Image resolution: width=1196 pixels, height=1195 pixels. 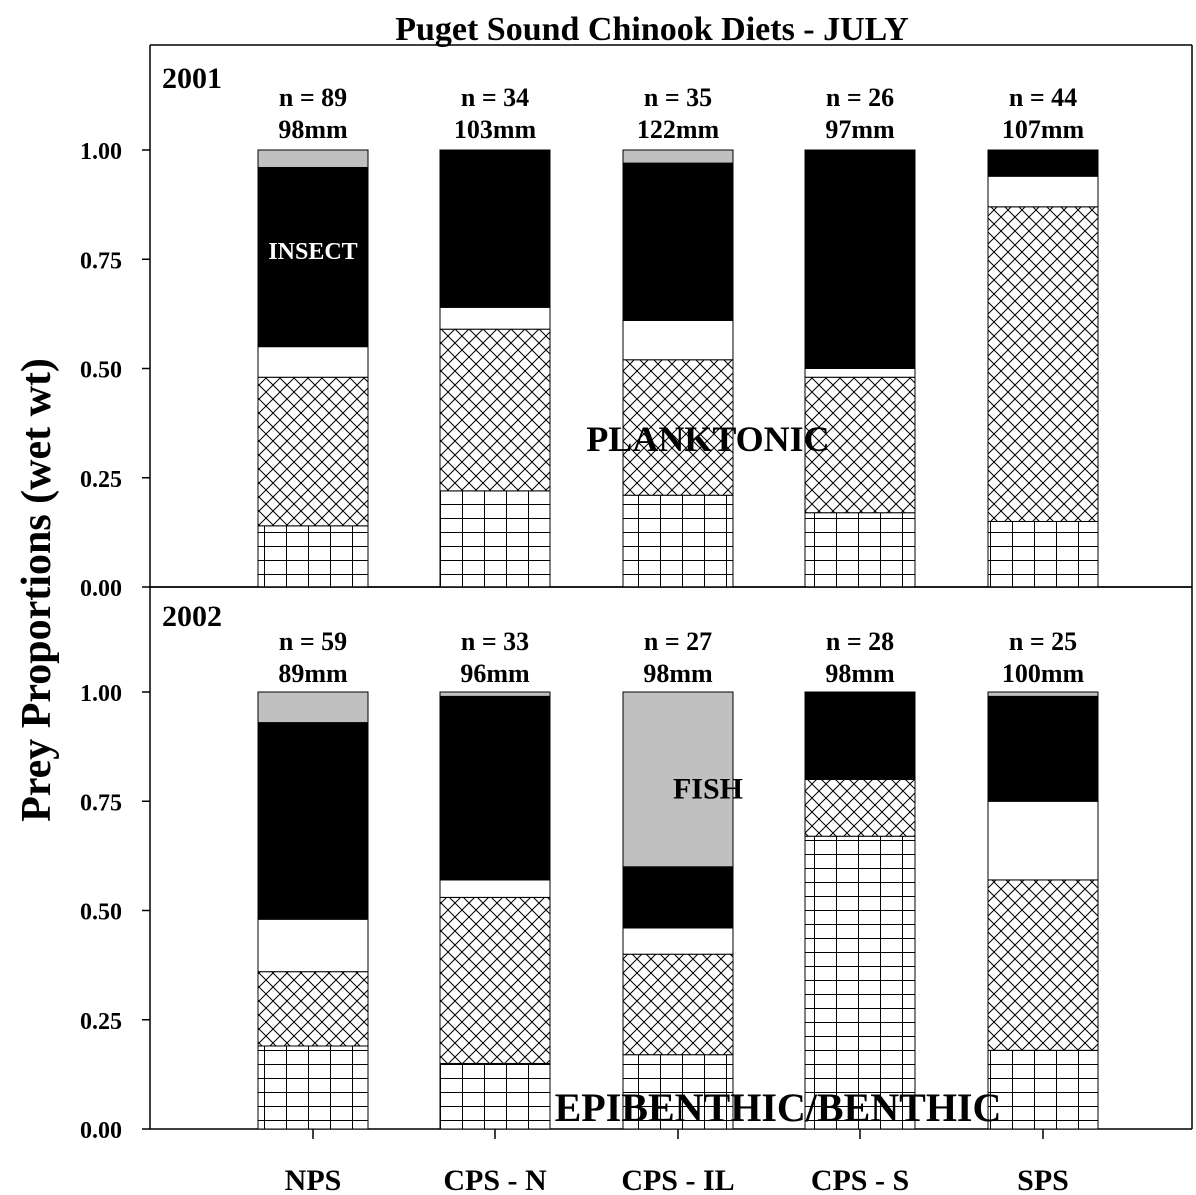 What do you see at coordinates (860, 641) in the screenshot?
I see `sample-size-label: n = 28` at bounding box center [860, 641].